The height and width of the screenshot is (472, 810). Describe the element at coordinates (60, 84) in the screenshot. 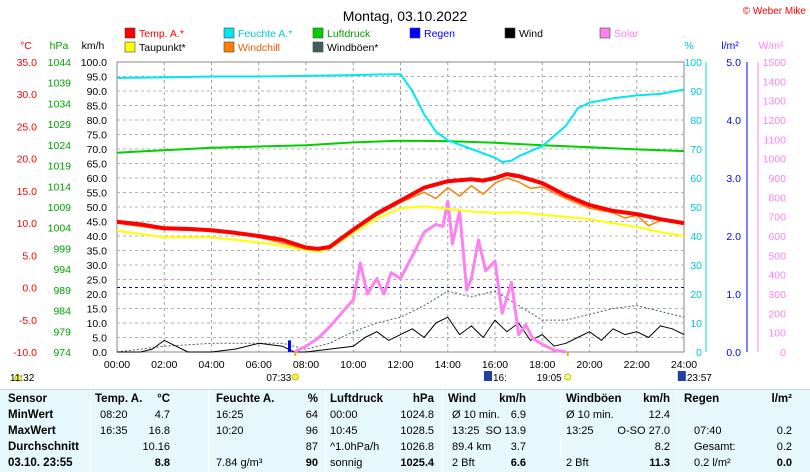

I see `pressure-tick-label: 1039` at that location.